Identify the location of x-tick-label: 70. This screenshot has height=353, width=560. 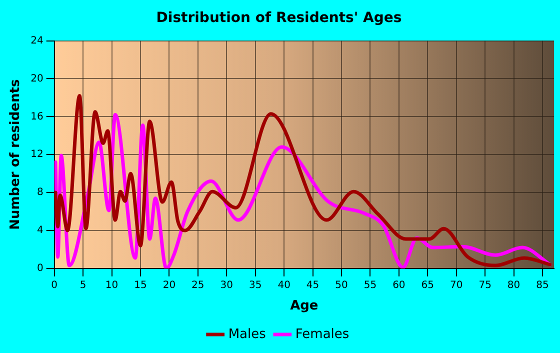
(456, 285).